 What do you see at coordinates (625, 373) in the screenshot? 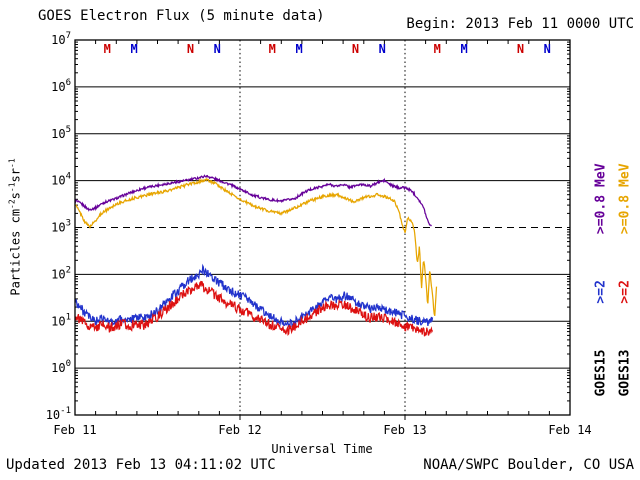
I see `legend-goes13-satellite: GOES13` at bounding box center [625, 373].